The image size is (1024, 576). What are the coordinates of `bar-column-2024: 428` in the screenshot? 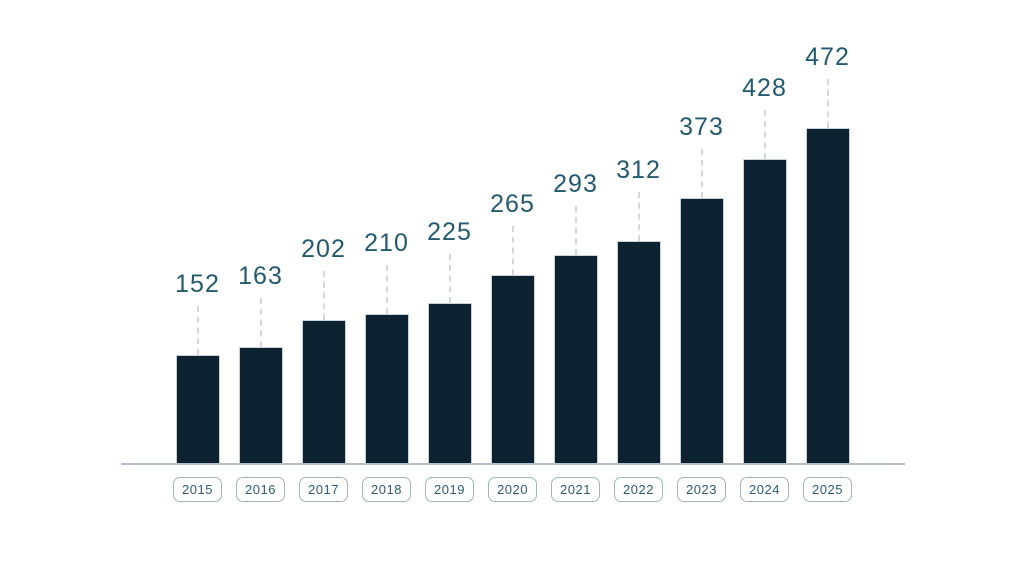 It's located at (764, 231).